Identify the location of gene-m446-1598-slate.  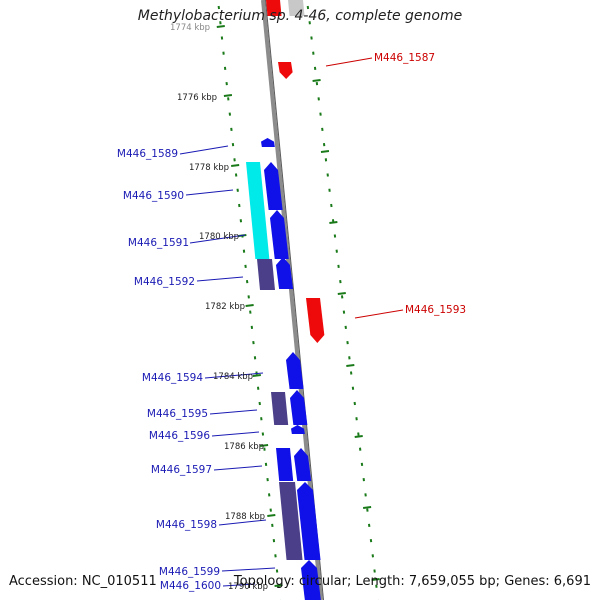
(291, 521).